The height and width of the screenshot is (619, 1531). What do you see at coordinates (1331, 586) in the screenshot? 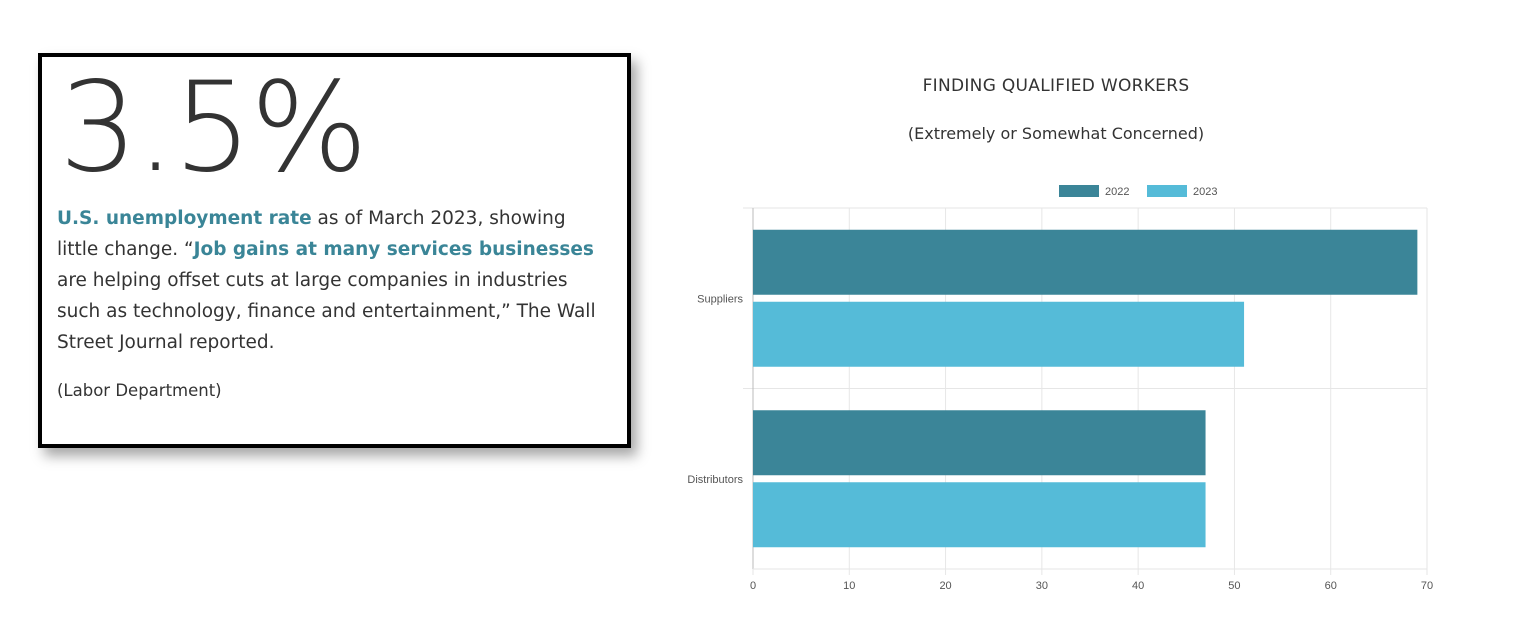
I see `x-tick-label: 60` at bounding box center [1331, 586].